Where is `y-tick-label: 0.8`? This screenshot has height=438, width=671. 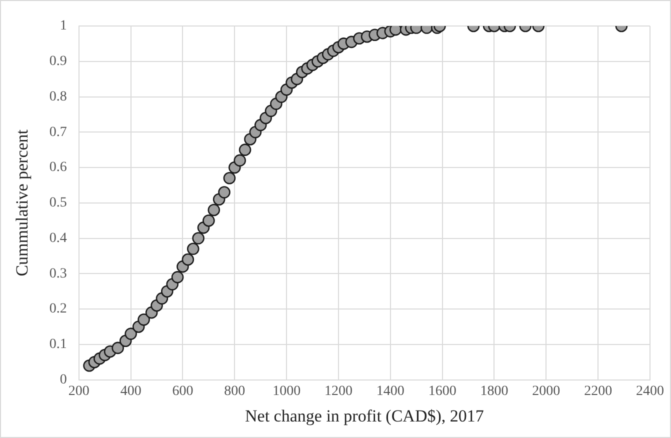
y-tick-label: 0.8 is located at coordinates (58, 96).